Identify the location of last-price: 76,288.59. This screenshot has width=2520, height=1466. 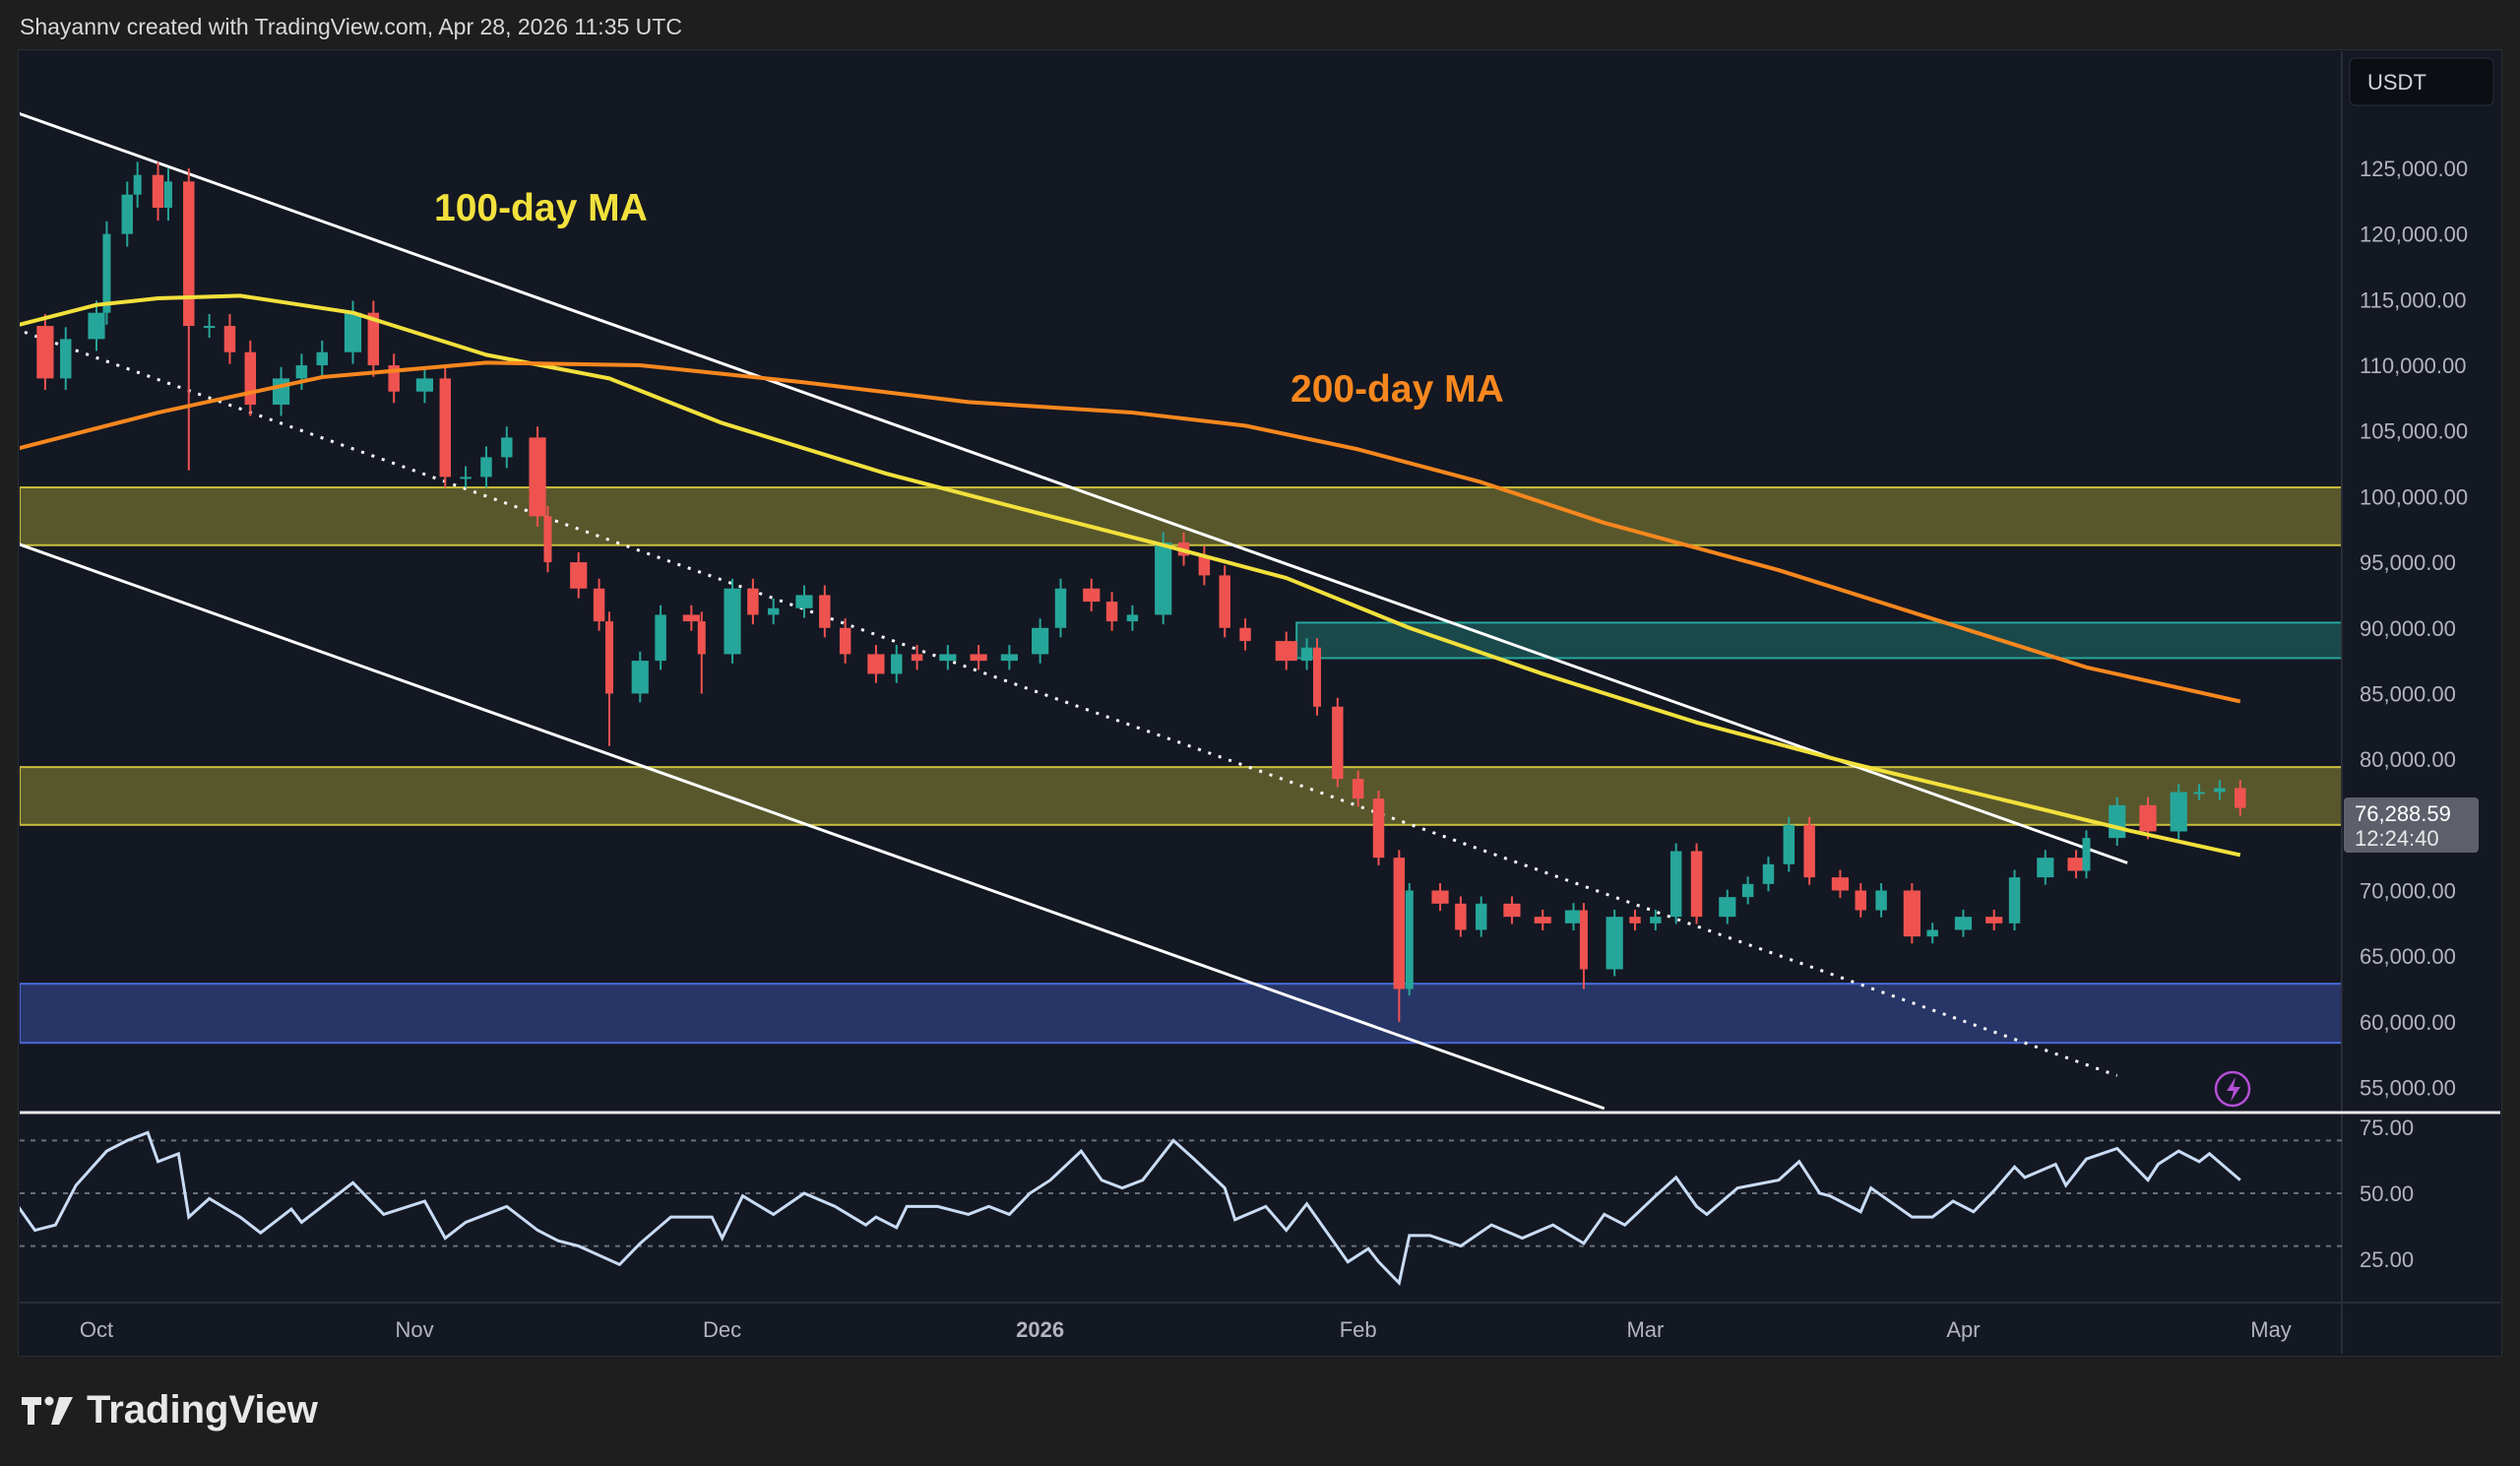
(2403, 814).